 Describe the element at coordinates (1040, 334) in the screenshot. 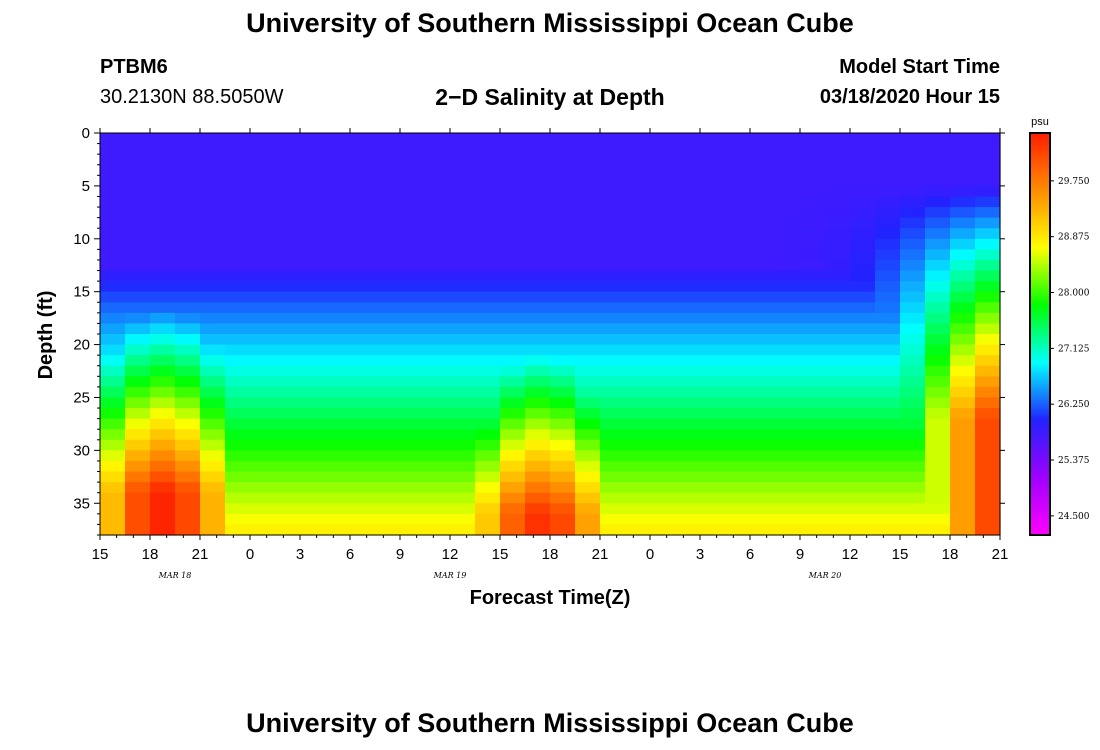

I see `colorbar-ramp` at that location.